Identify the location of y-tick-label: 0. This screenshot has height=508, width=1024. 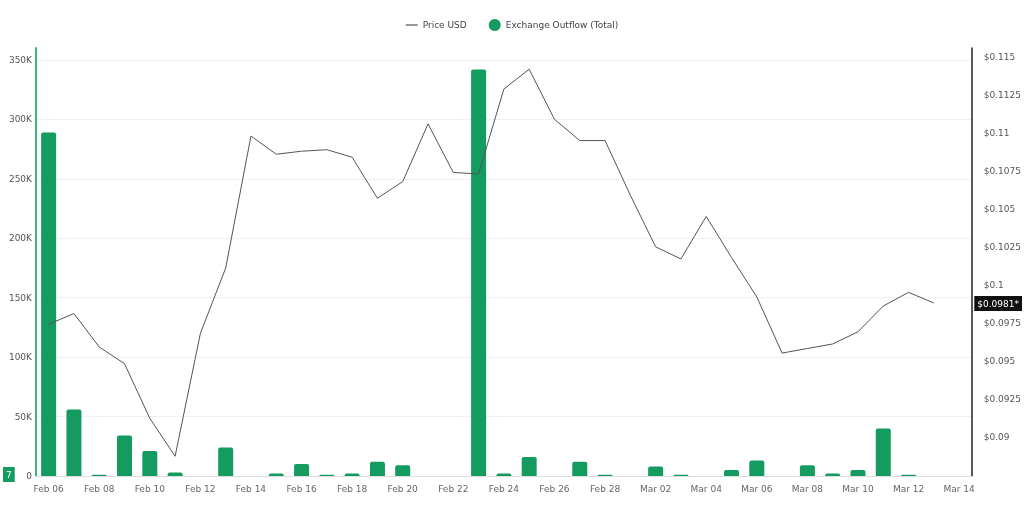
(29, 476).